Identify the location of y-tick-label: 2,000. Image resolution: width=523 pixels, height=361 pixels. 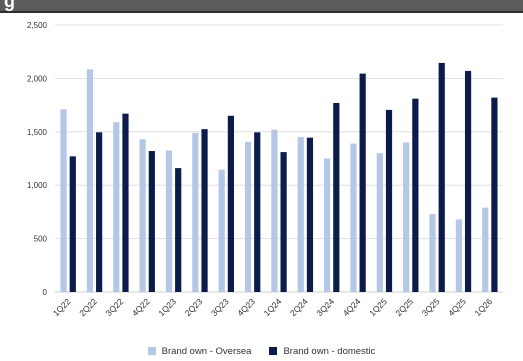
(37, 78).